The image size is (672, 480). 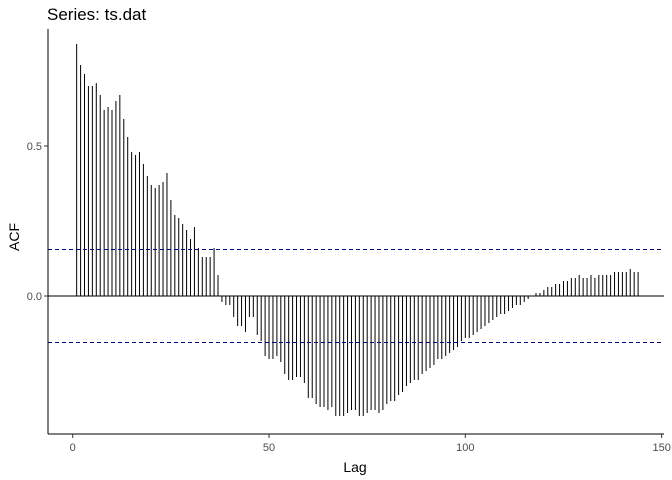 I want to click on y-tick-label: 0.0, so click(x=34, y=297).